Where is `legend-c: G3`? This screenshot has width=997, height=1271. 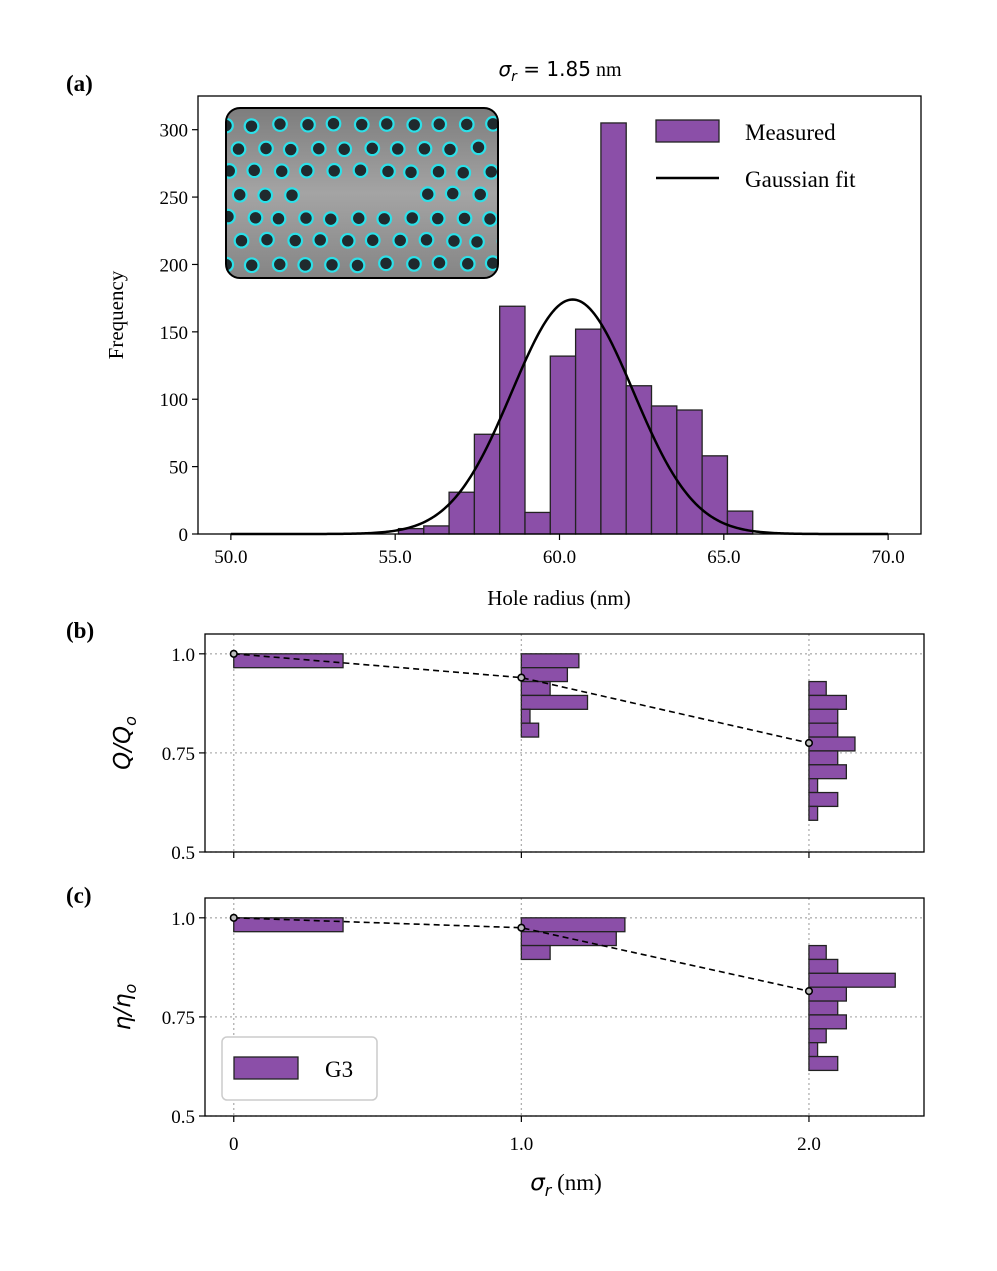
legend-c: G3 is located at coordinates (299, 1068).